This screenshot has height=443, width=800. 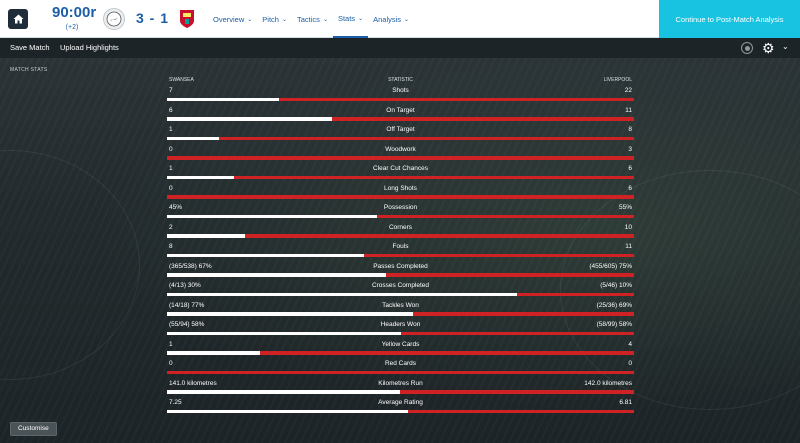 I want to click on home-value: 2, so click(x=171, y=227).